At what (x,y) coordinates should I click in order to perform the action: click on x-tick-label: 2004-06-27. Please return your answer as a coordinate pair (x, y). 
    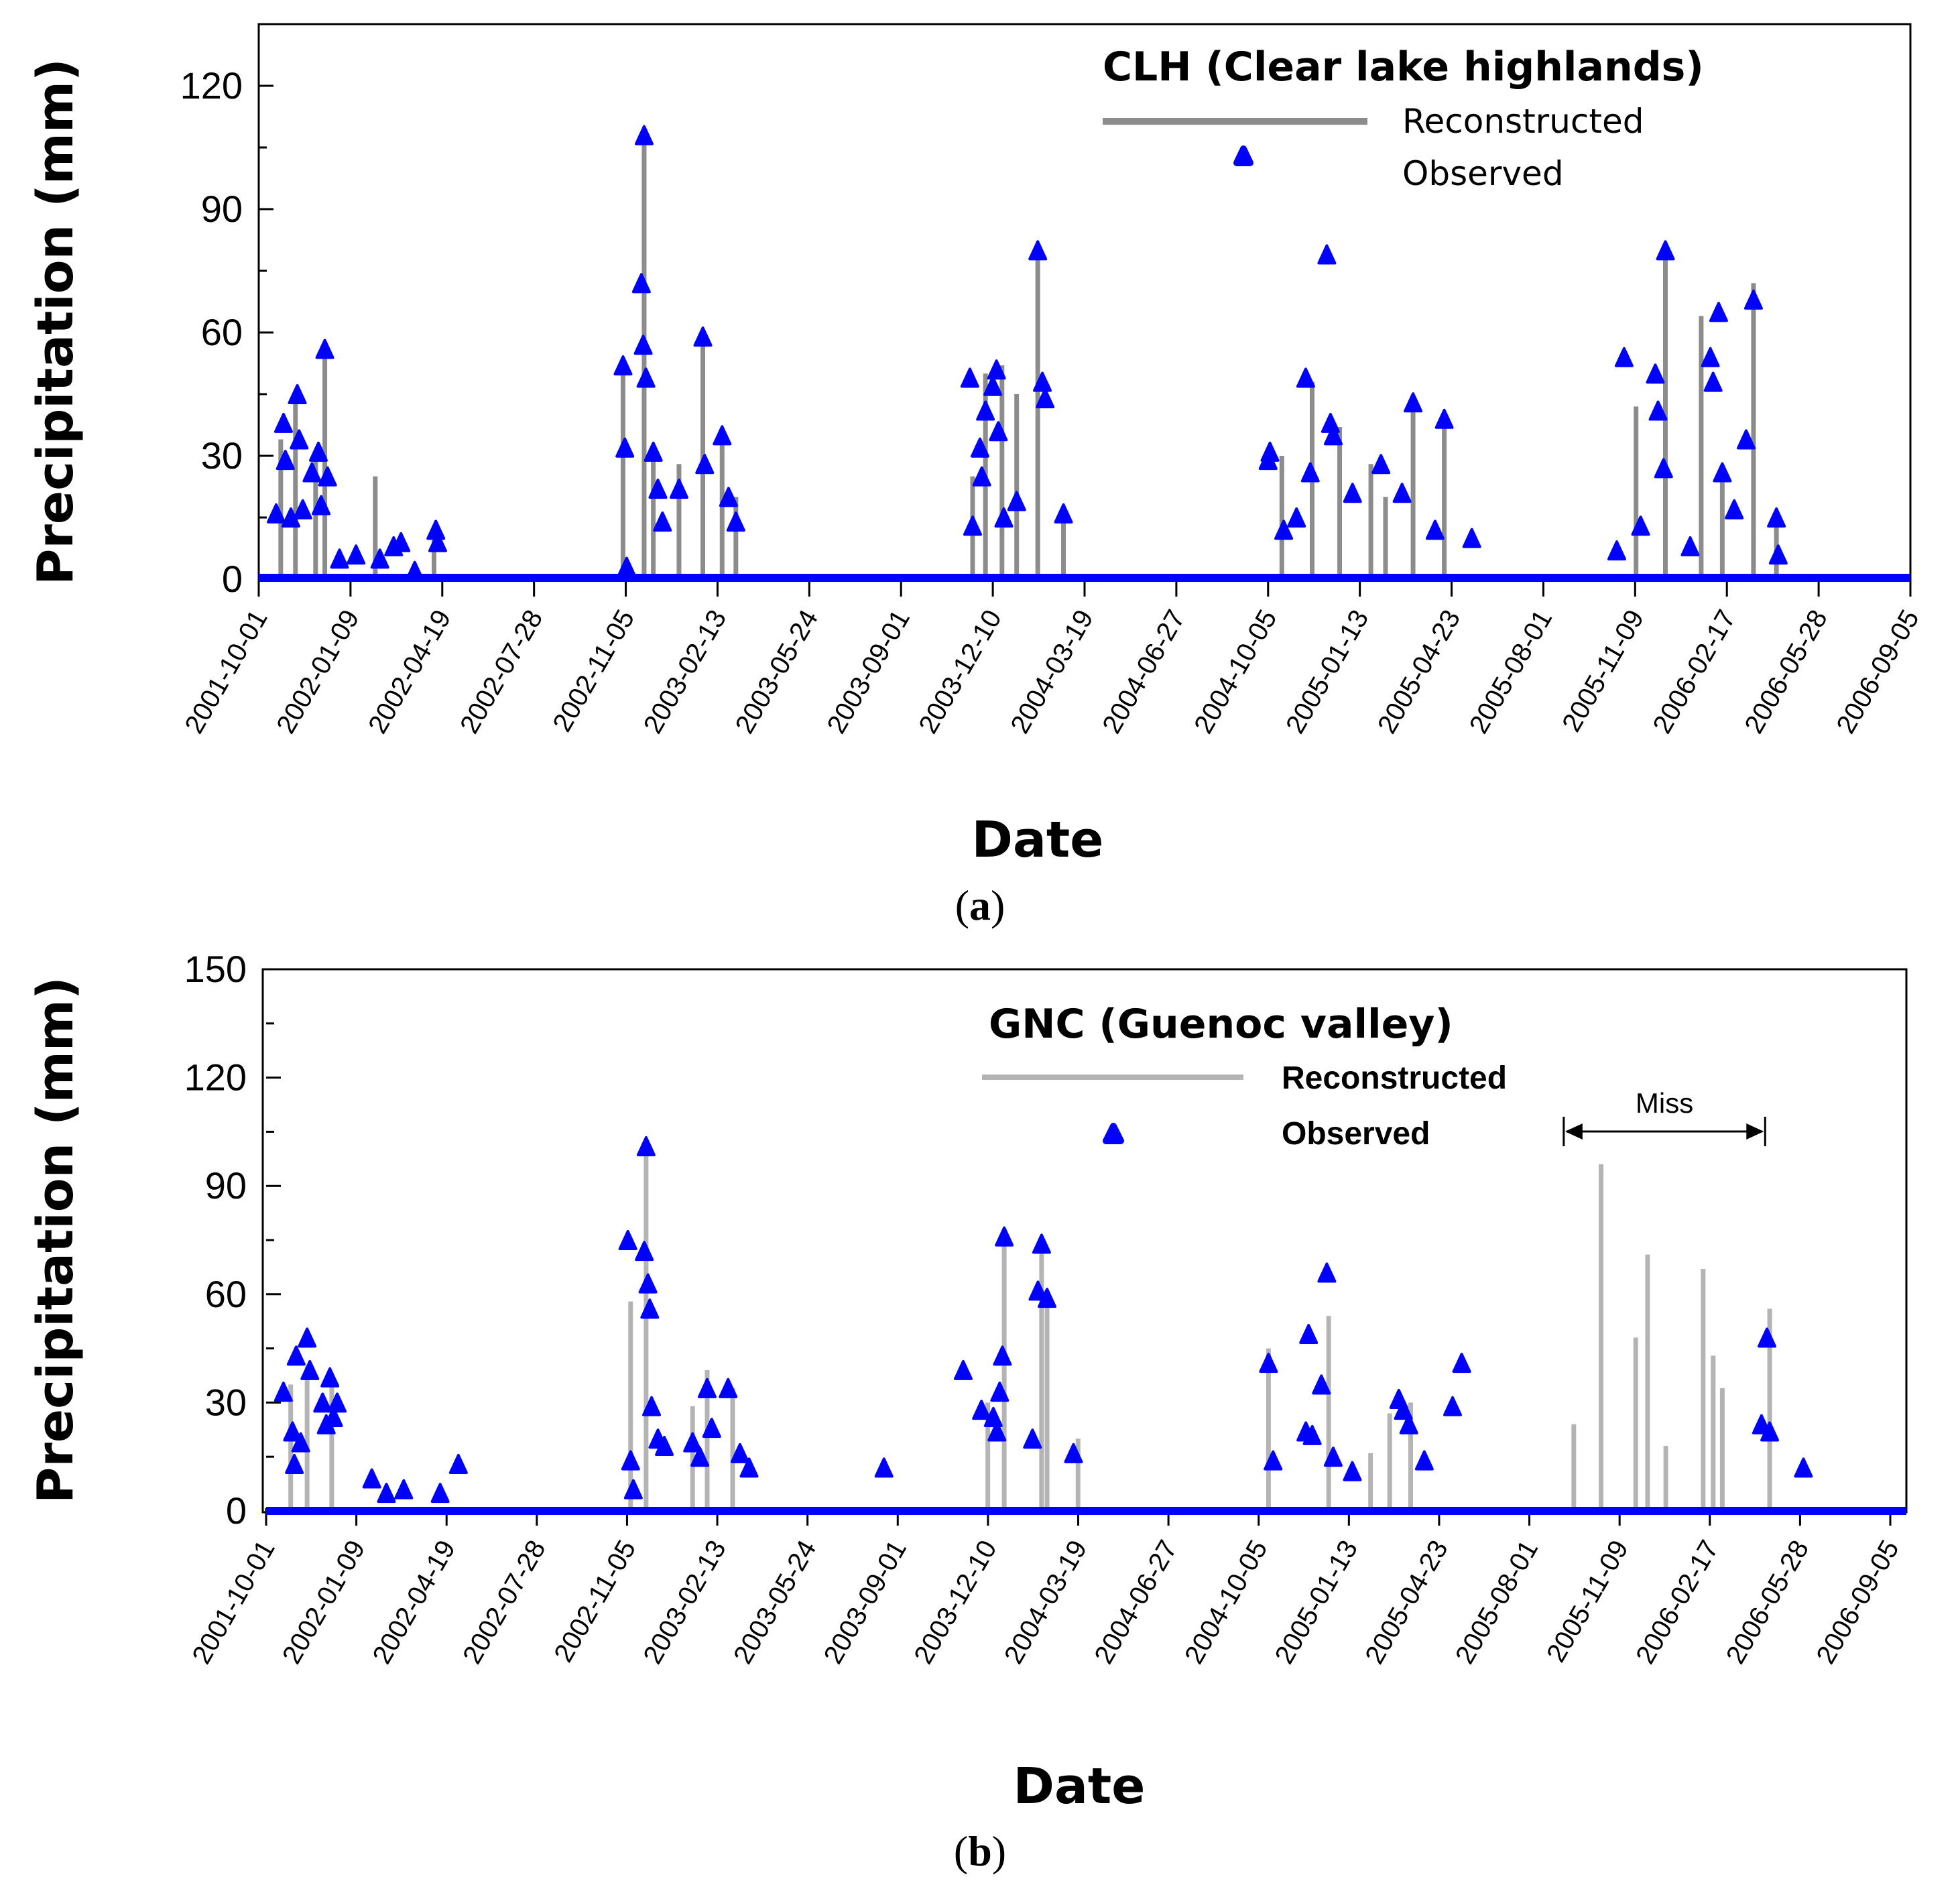
    Looking at the image, I should click on (1135, 1602).